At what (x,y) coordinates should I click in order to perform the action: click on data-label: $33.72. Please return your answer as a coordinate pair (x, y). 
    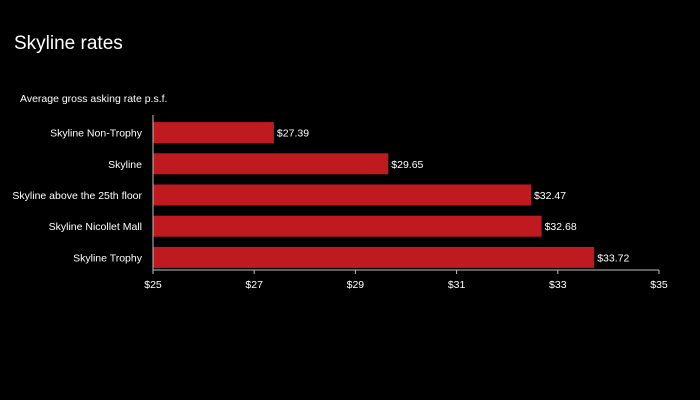
    Looking at the image, I should click on (613, 258).